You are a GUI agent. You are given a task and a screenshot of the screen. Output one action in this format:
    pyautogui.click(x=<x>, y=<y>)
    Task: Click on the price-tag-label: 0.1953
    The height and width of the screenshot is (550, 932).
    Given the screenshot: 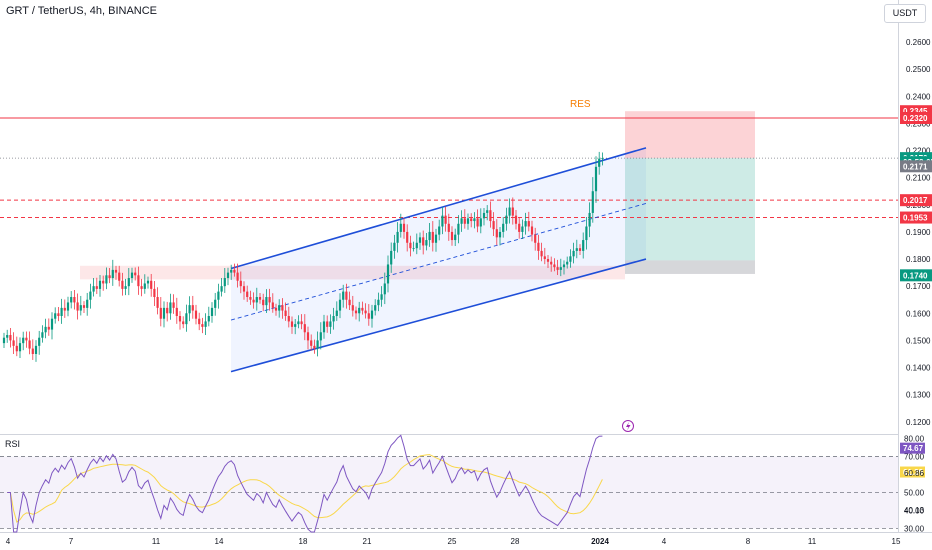 What is the action you would take?
    pyautogui.click(x=915, y=218)
    